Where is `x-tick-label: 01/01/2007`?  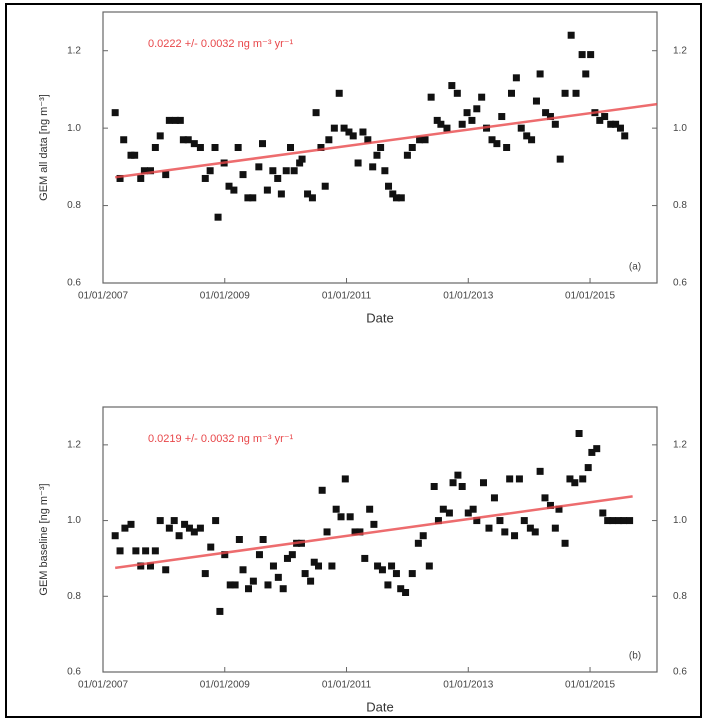 x-tick-label: 01/01/2007 is located at coordinates (103, 296).